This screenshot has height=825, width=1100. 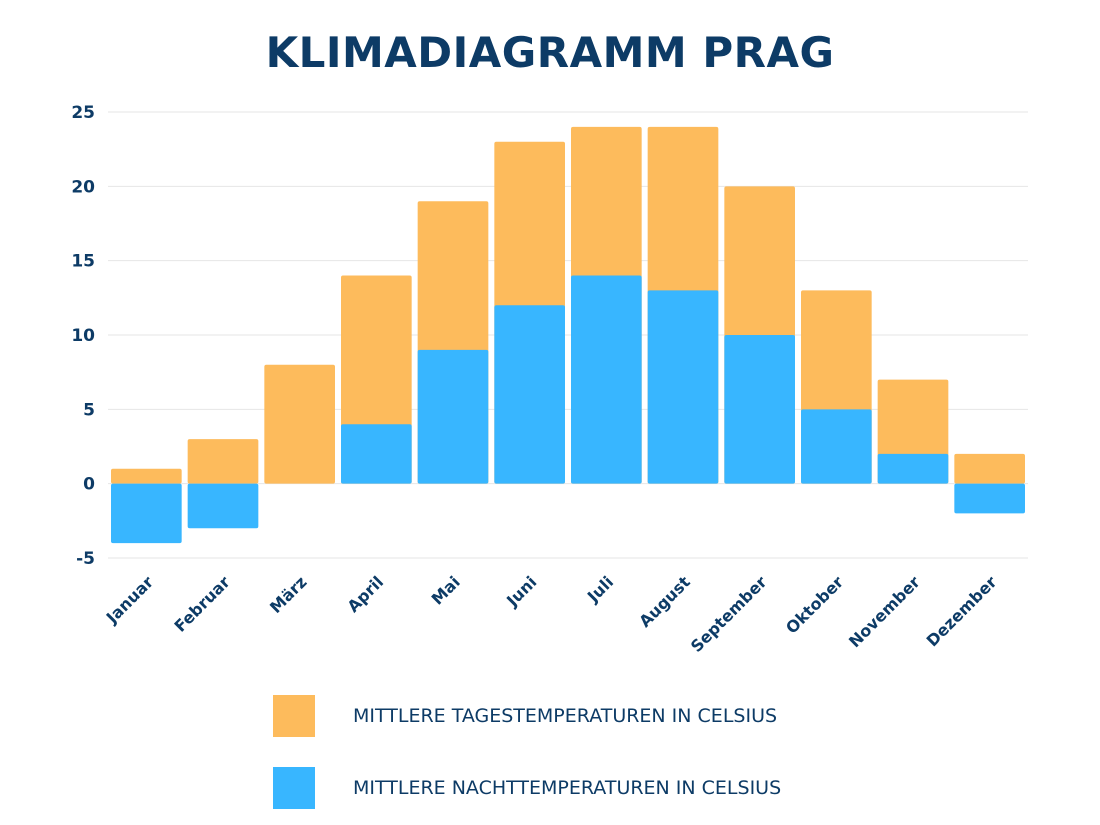 What do you see at coordinates (294, 716) in the screenshot?
I see `legend-swatch-day` at bounding box center [294, 716].